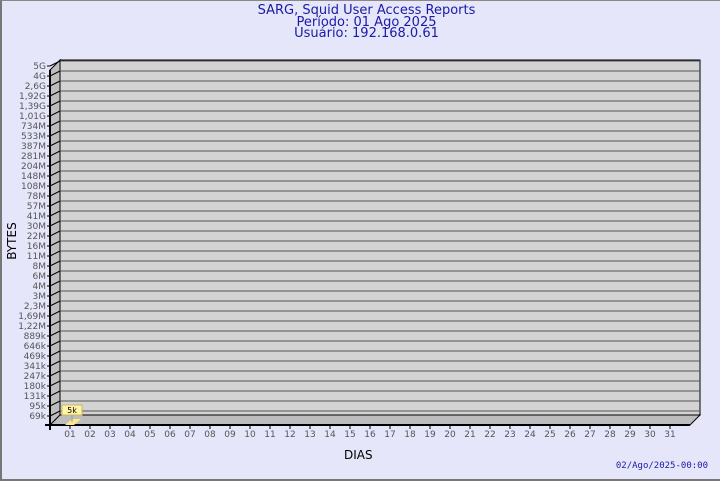 This screenshot has height=481, width=720. I want to click on x-tick-label: 03, so click(109, 435).